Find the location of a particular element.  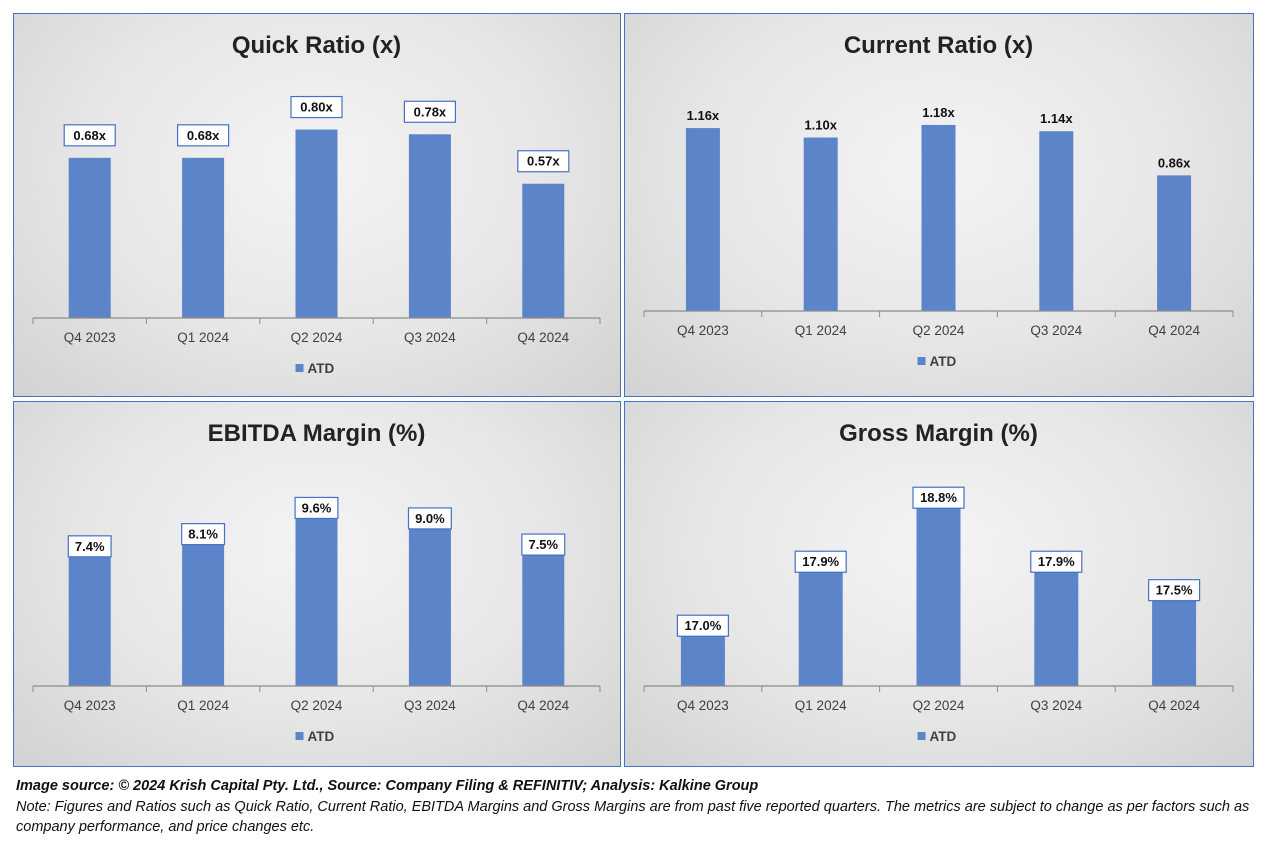

data-label: 7.5% is located at coordinates (543, 544).